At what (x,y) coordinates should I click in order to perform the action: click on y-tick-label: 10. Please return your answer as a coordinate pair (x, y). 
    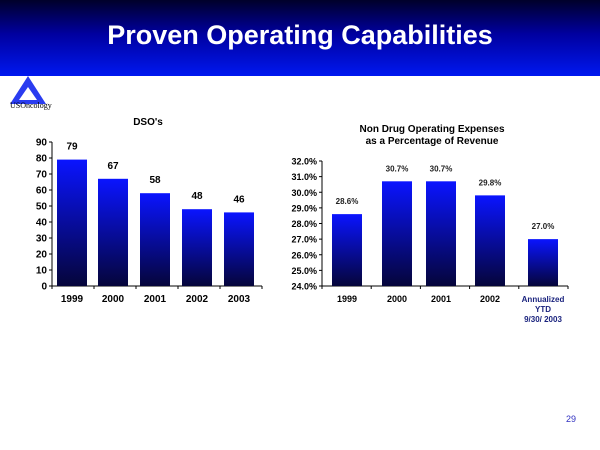
    Looking at the image, I should click on (42, 271).